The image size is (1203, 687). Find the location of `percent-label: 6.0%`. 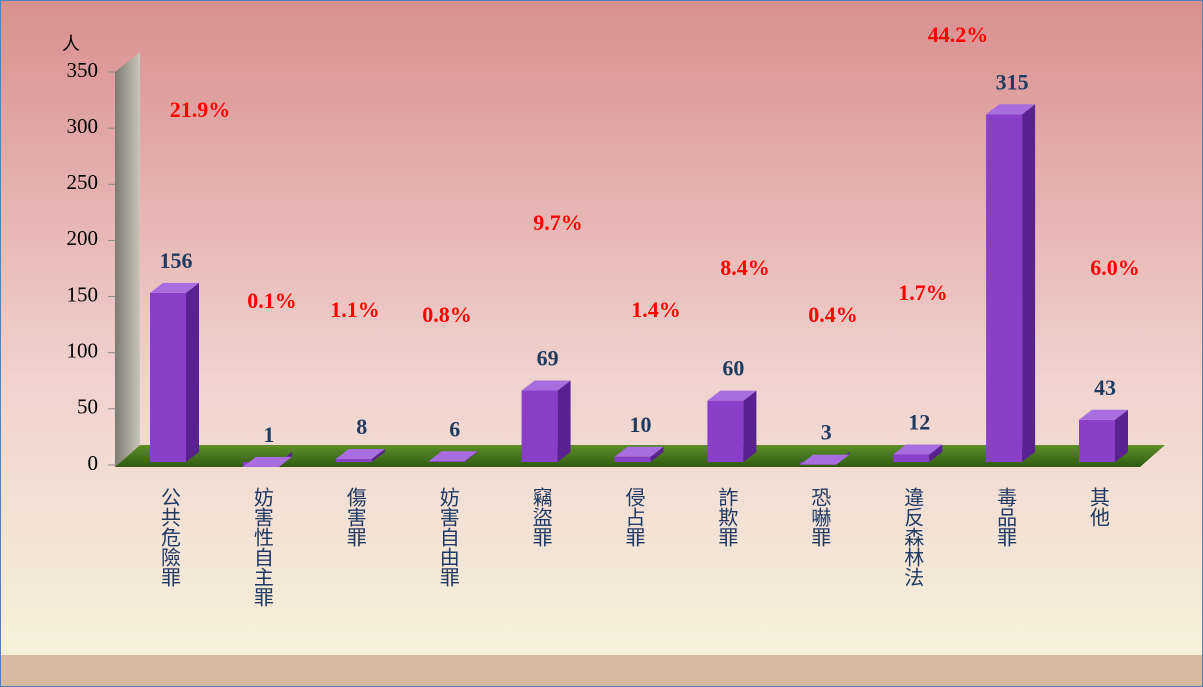

percent-label: 6.0% is located at coordinates (1115, 267).